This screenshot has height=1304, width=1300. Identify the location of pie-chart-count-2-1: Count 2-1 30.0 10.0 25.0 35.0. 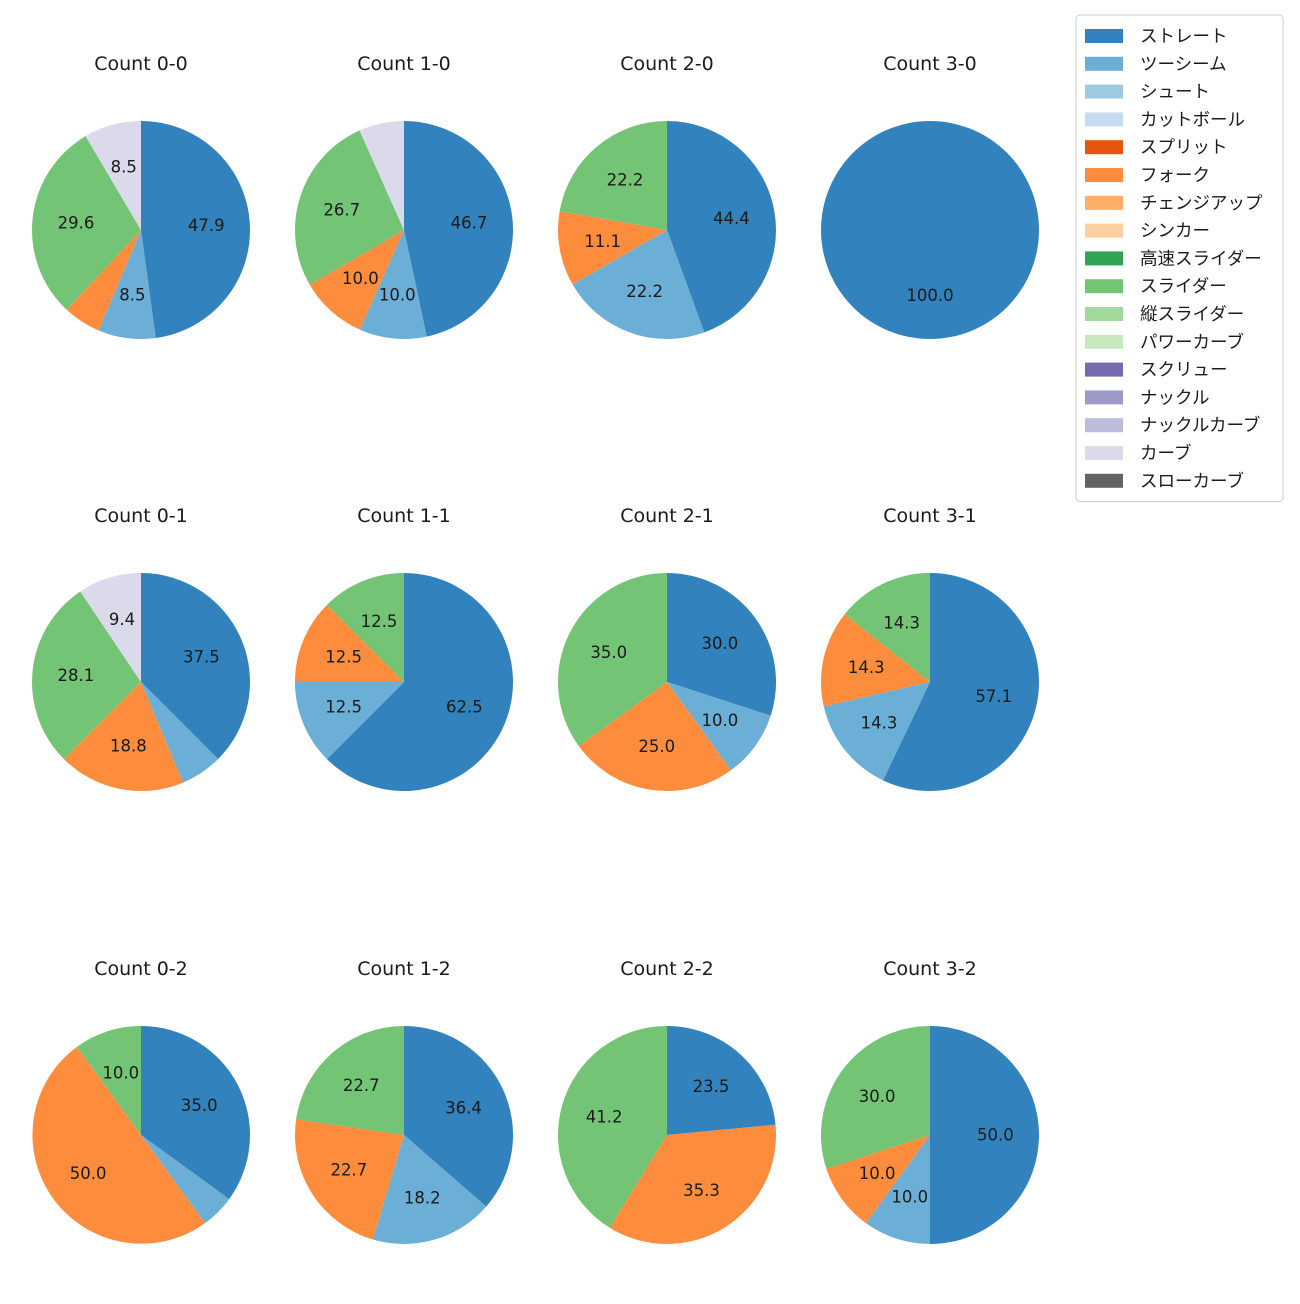
(667, 648).